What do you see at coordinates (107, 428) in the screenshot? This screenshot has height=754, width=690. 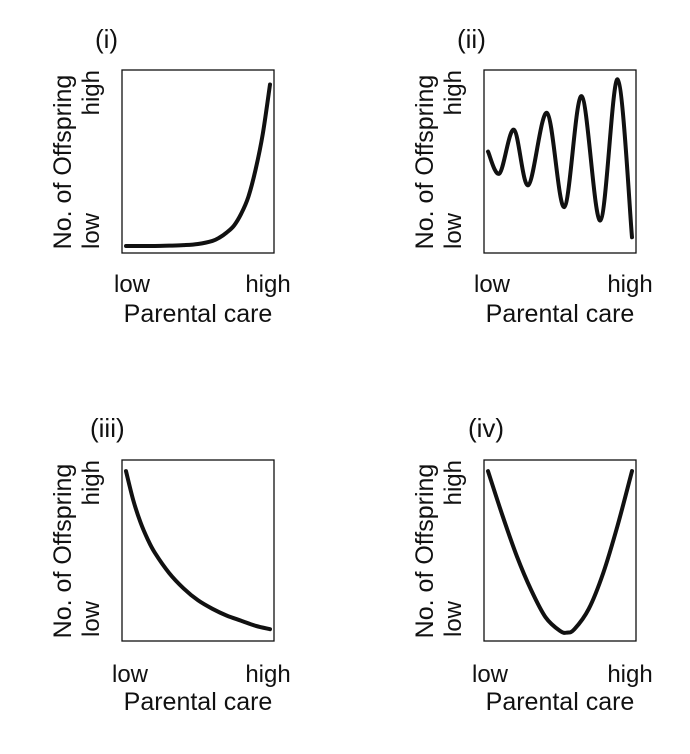 I see `panel-label: (iii)` at bounding box center [107, 428].